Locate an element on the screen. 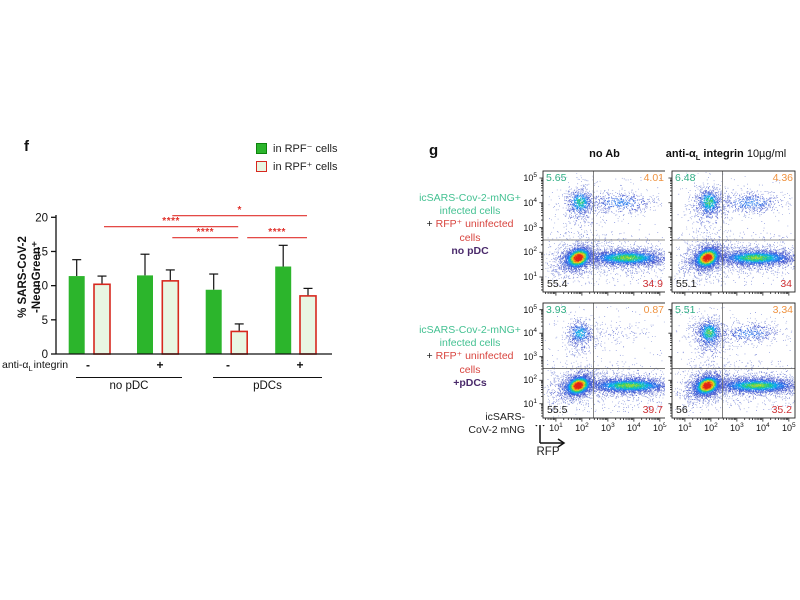  legend-label-rpf-pos: in RPF⁺ cells is located at coordinates (305, 166).